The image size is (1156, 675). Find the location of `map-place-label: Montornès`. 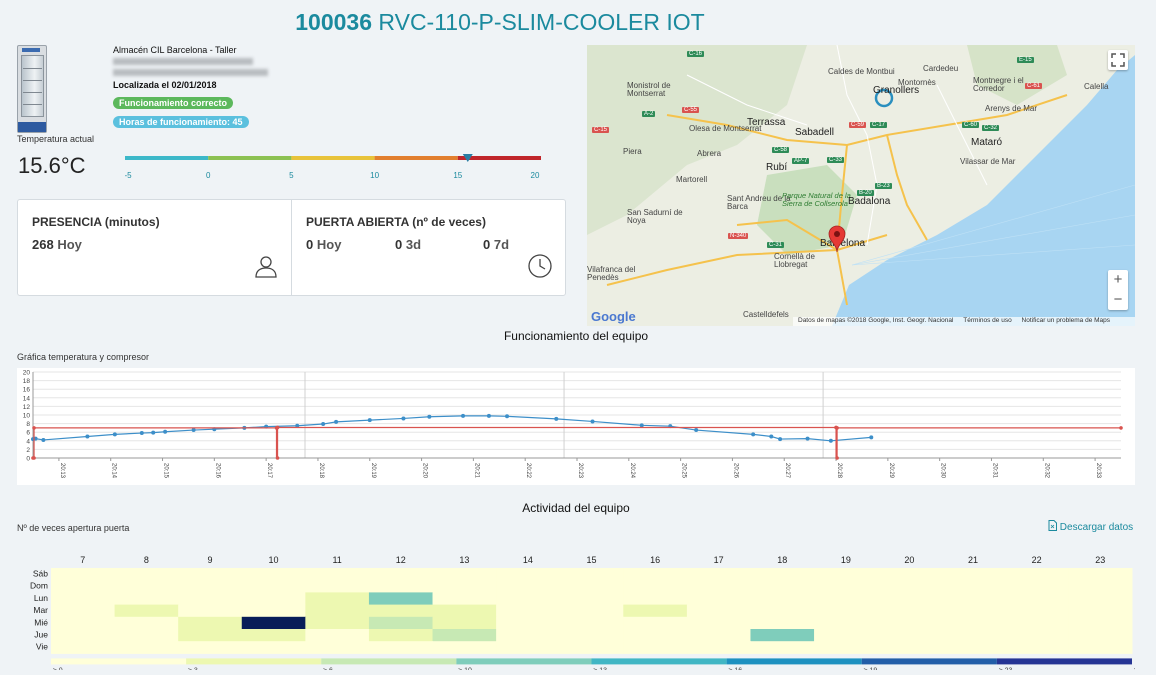

map-place-label: Montornès is located at coordinates (917, 82).